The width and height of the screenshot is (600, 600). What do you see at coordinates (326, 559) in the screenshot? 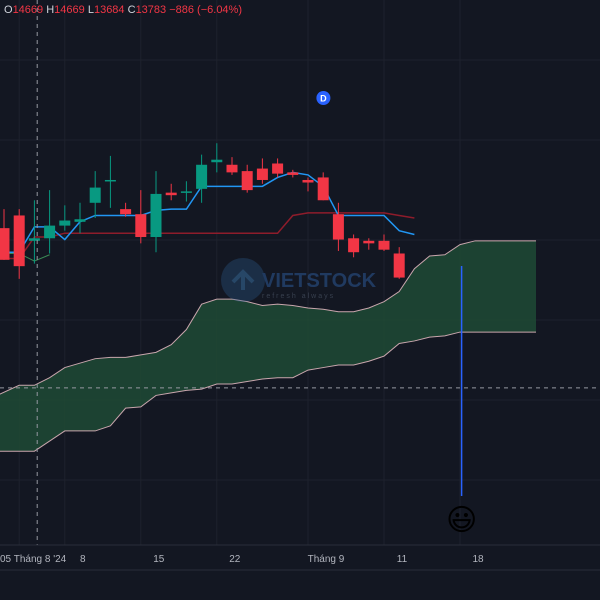
I see `x-tick-label: Tháng 9` at bounding box center [326, 559].